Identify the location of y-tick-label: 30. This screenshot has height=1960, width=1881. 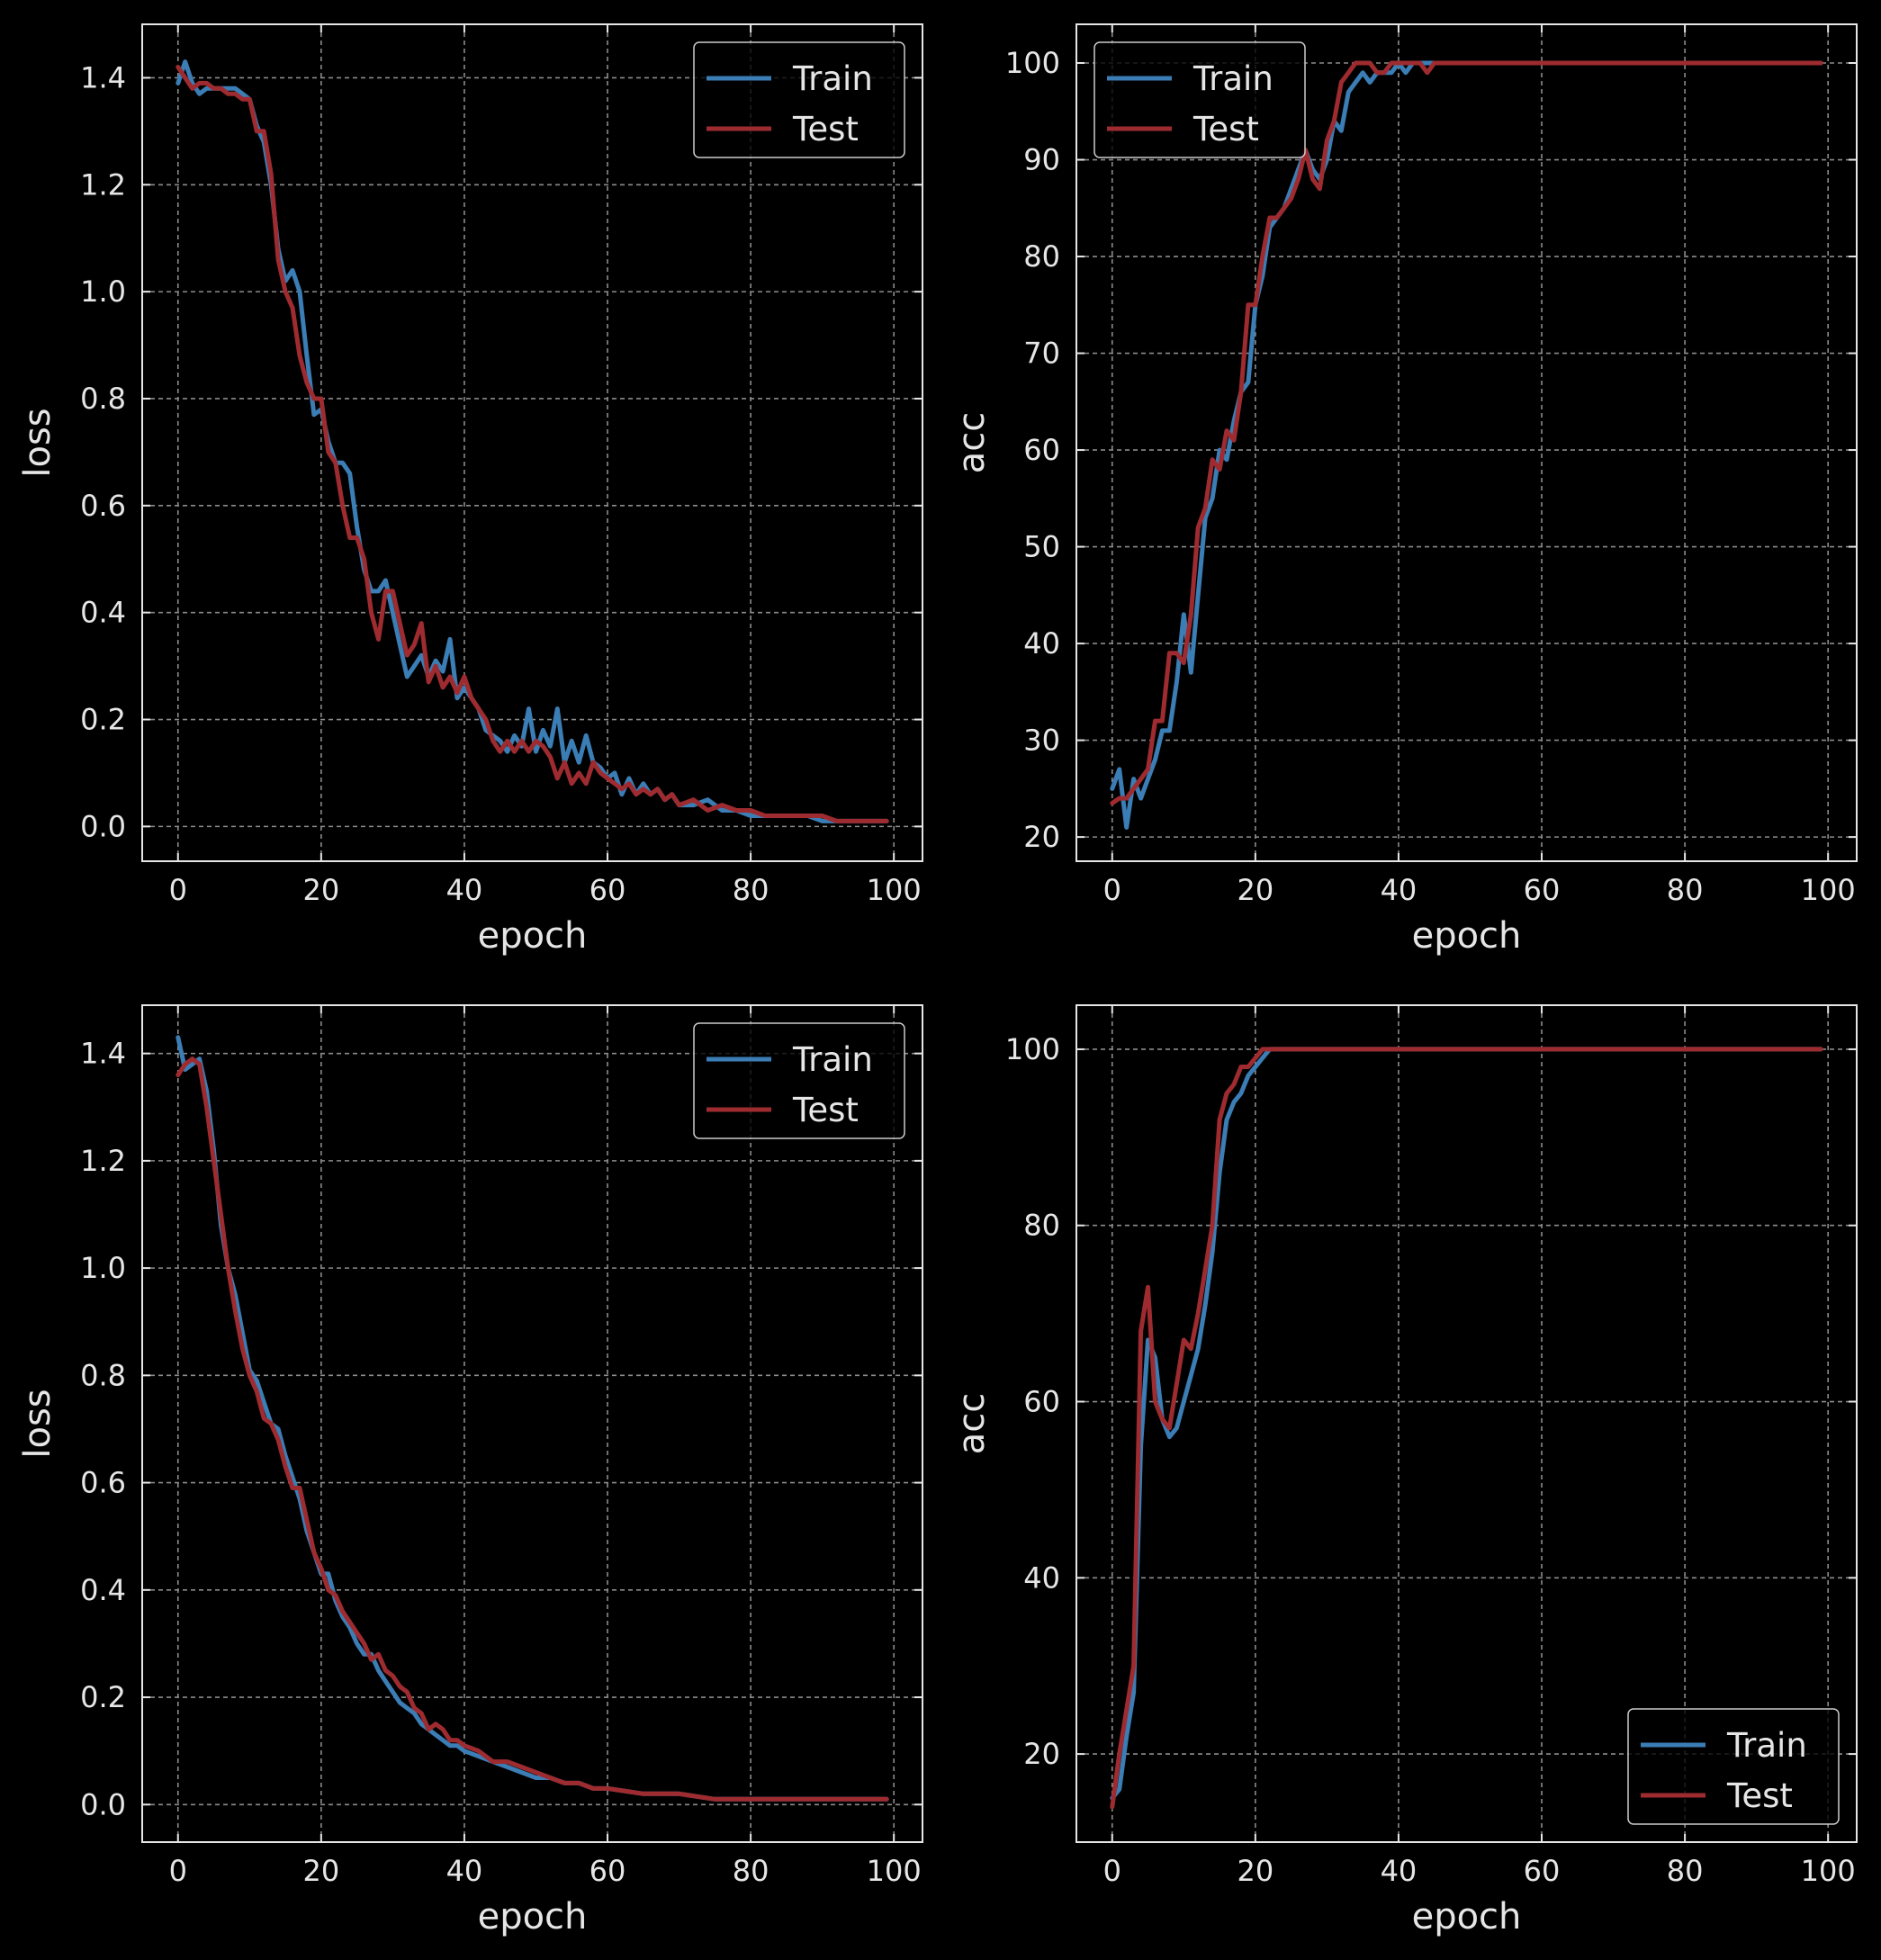
(1041, 741).